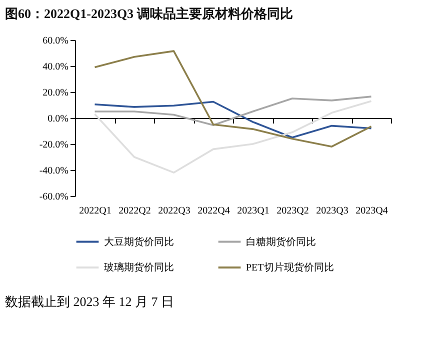 This screenshot has width=426, height=342. What do you see at coordinates (89, 301) in the screenshot?
I see `text: 数据截止到 2023 年 12 月 7 日` at bounding box center [89, 301].